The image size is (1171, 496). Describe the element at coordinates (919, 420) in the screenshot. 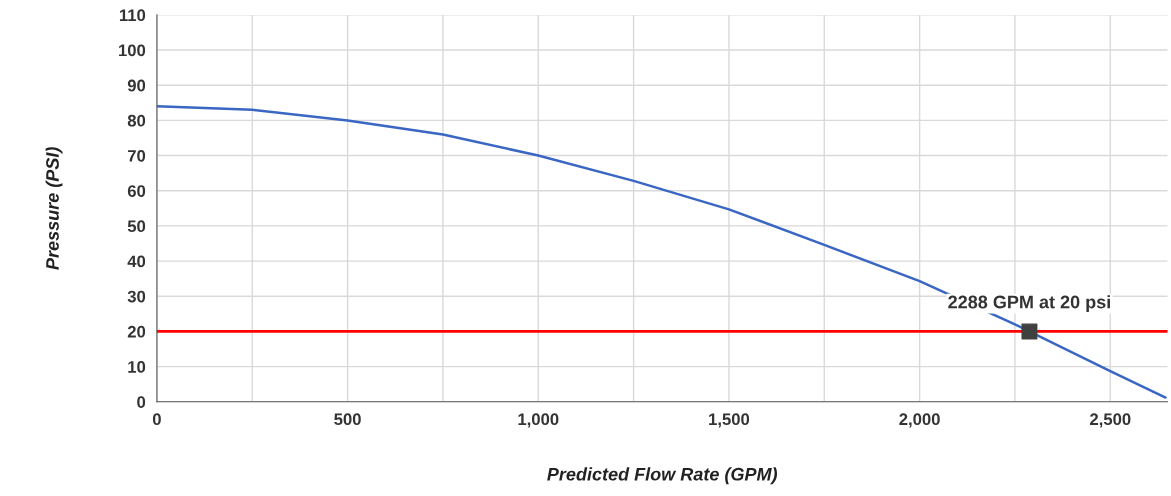

I see `x-tick-label: 2,000` at that location.